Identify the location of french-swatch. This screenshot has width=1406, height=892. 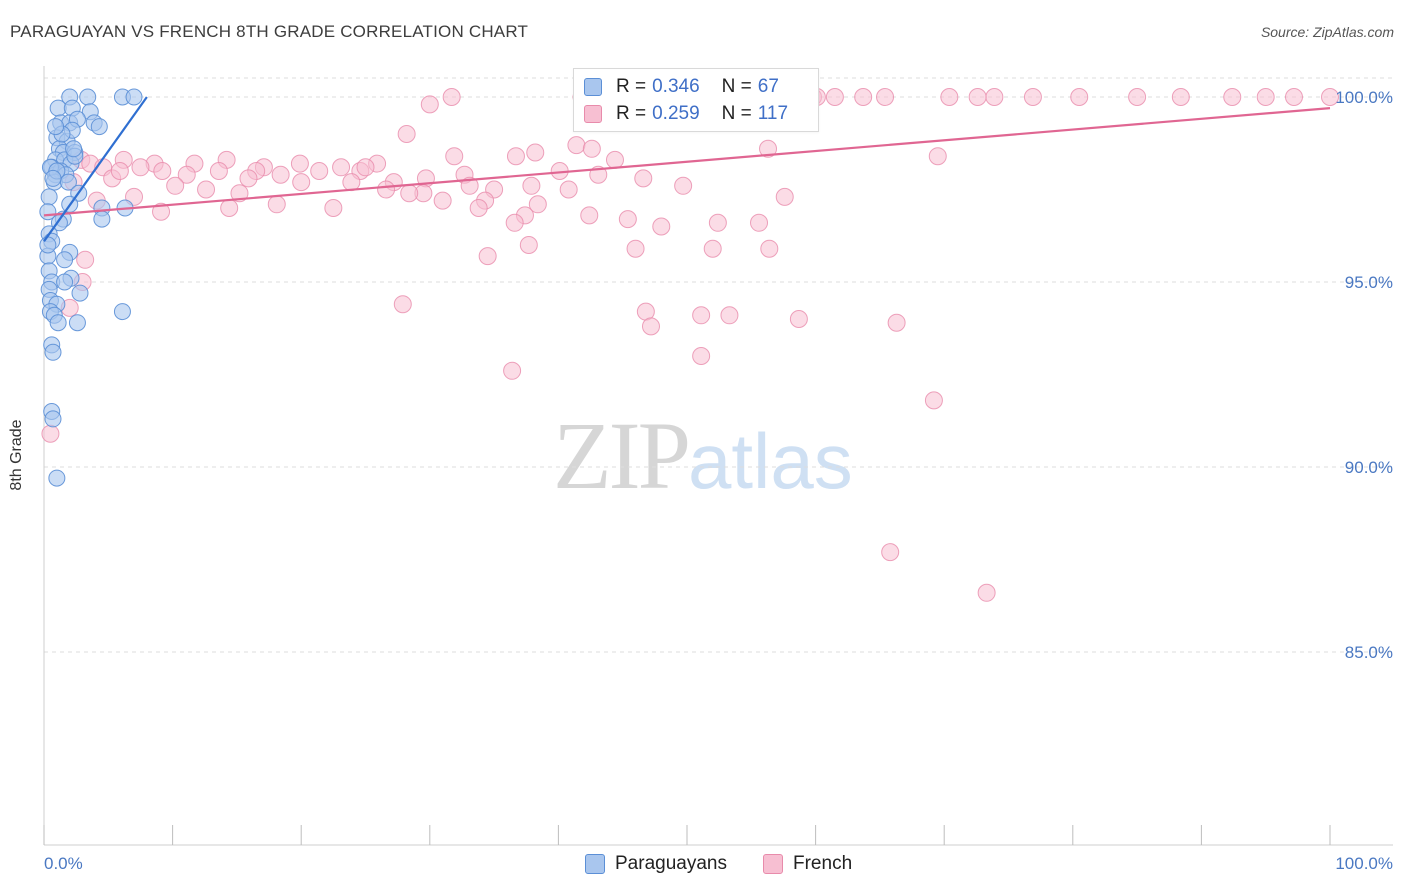
(593, 114).